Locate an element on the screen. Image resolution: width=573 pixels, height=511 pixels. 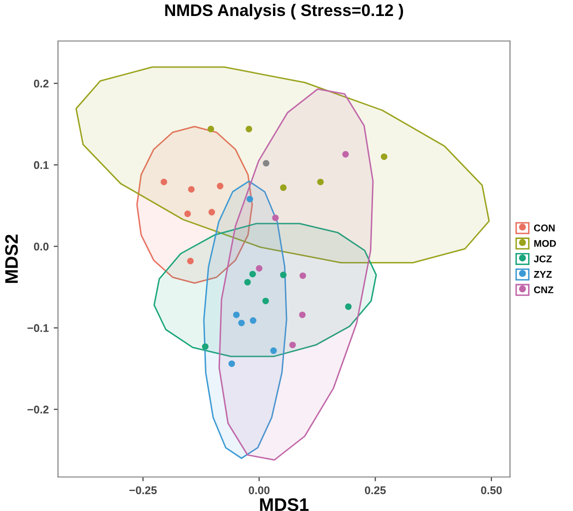
x-tick-label: 0.25 is located at coordinates (375, 490).